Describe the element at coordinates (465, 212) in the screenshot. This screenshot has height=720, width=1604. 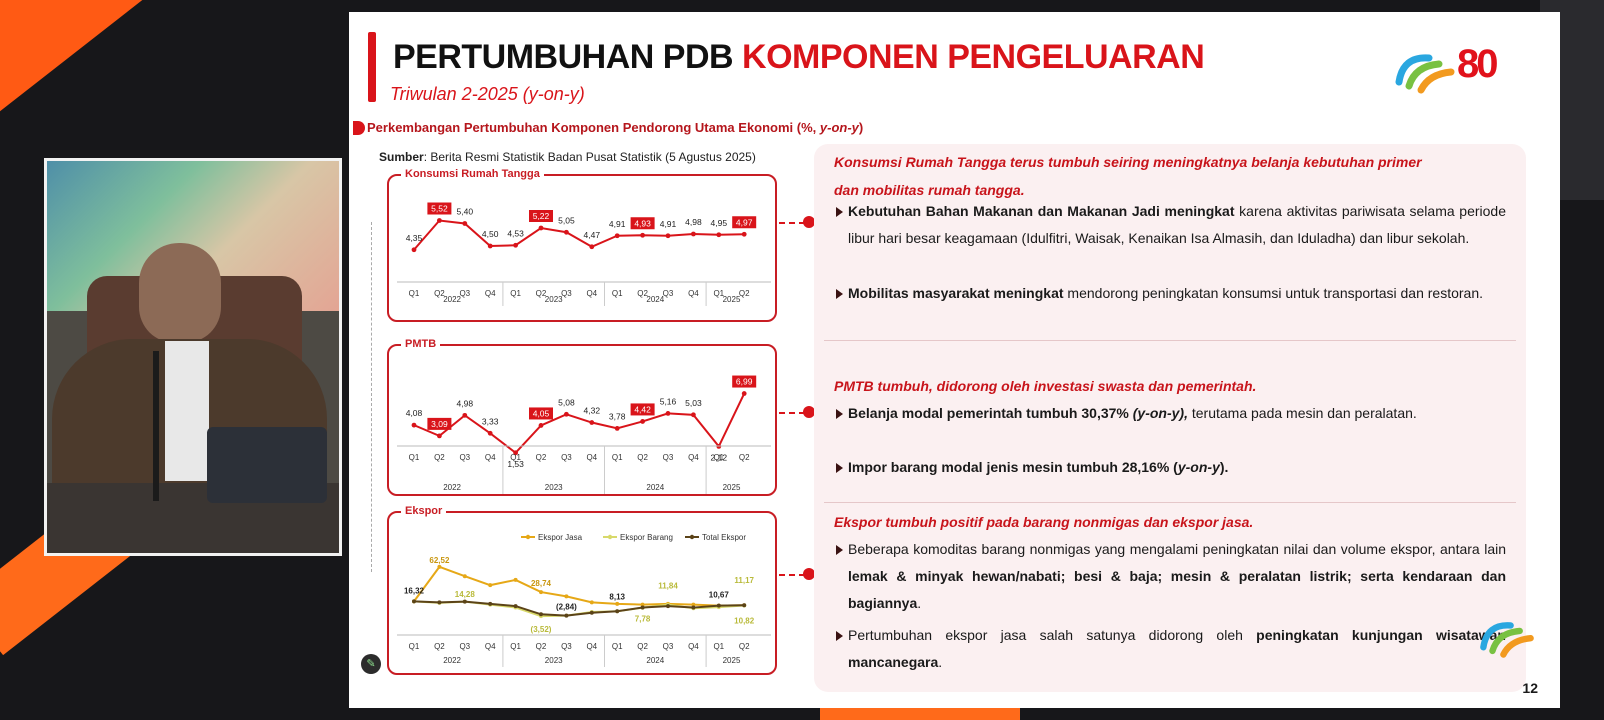
I see `data-label: 5,40` at that location.